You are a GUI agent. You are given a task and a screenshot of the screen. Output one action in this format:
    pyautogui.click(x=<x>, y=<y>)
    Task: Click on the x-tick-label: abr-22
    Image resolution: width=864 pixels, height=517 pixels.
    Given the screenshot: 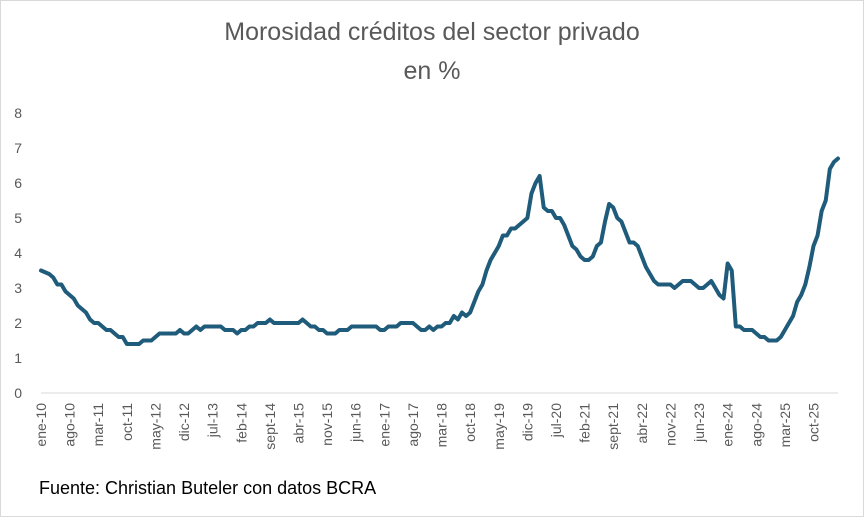 What is the action you would take?
    pyautogui.click(x=642, y=423)
    